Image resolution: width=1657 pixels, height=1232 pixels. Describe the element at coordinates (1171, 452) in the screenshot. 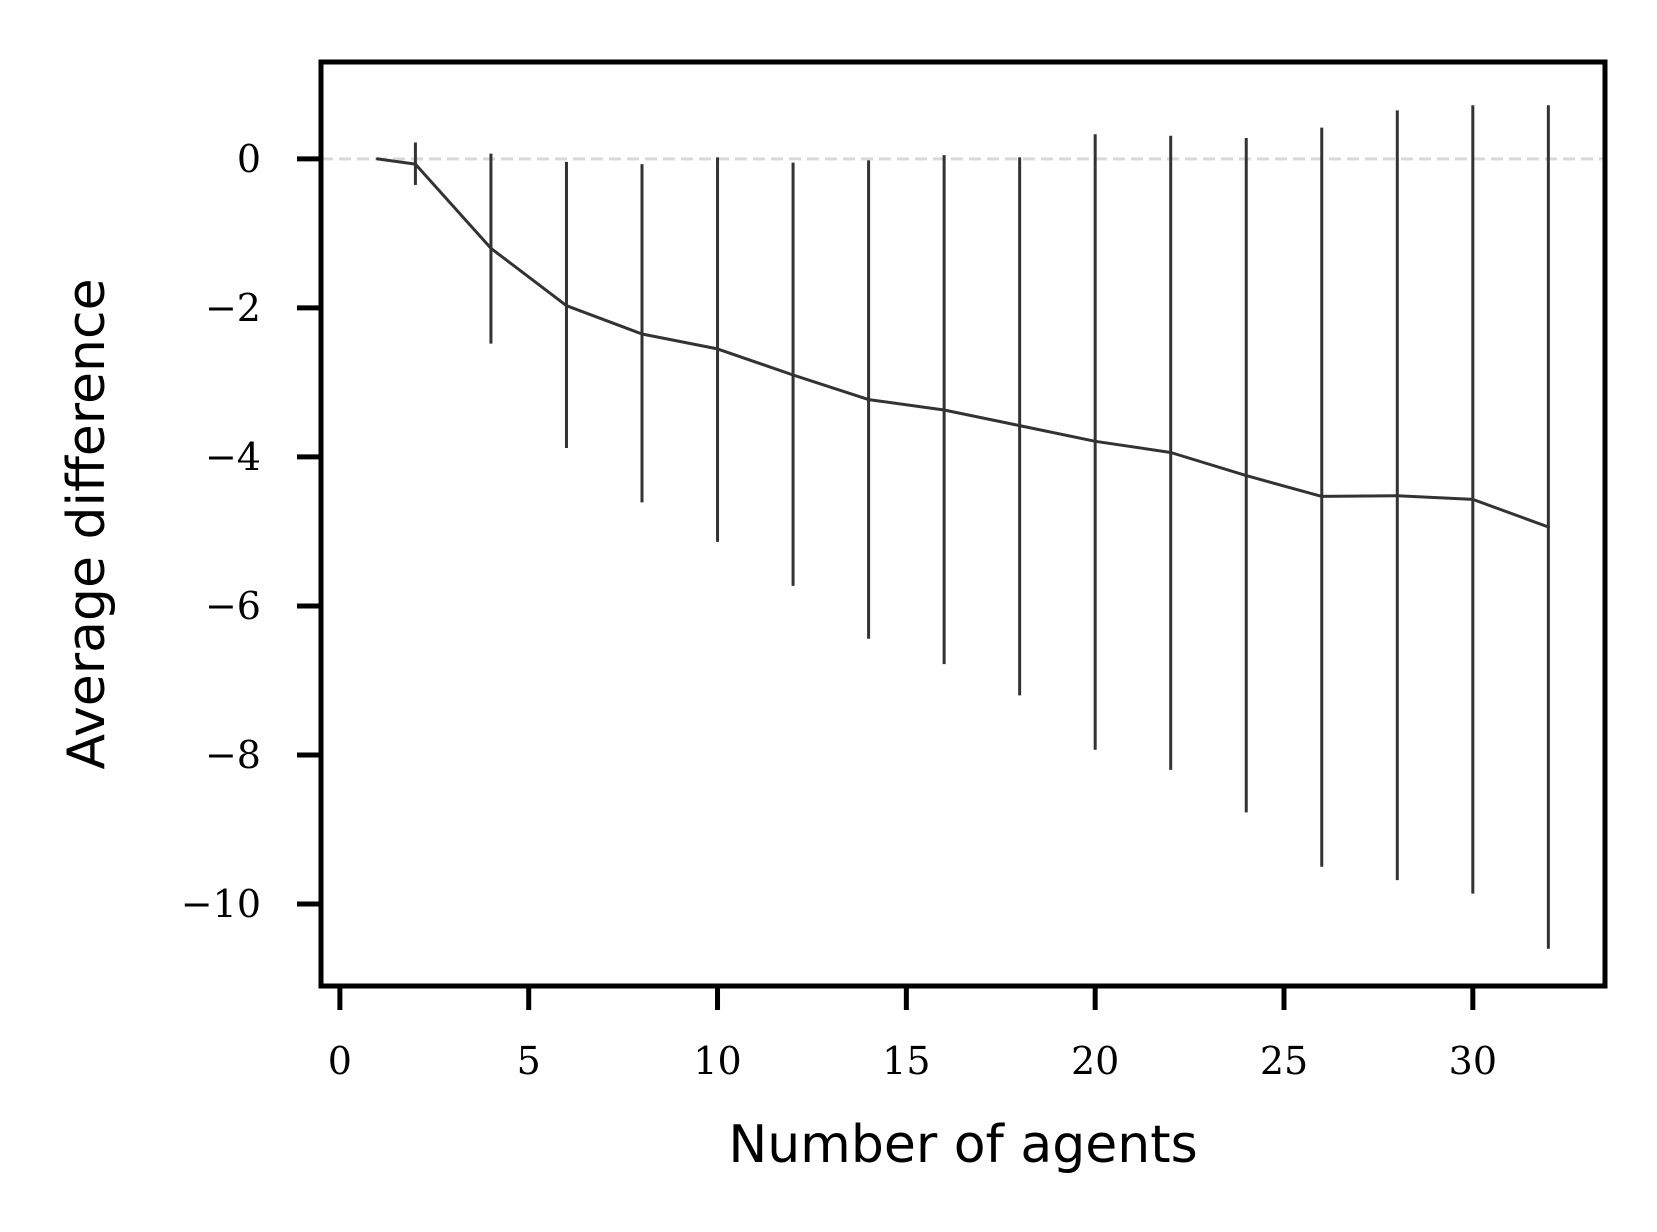

I see `data-point-x22` at that location.